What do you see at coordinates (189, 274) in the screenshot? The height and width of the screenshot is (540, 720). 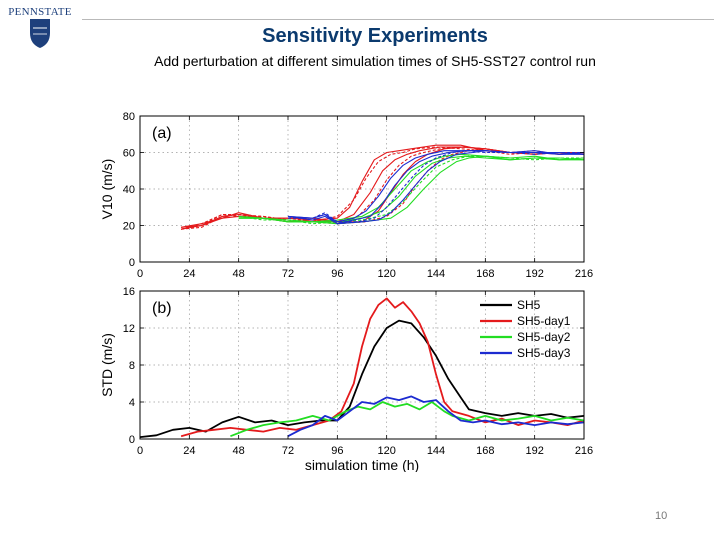 I see `panel-0-xtick-label: 24` at bounding box center [189, 274].